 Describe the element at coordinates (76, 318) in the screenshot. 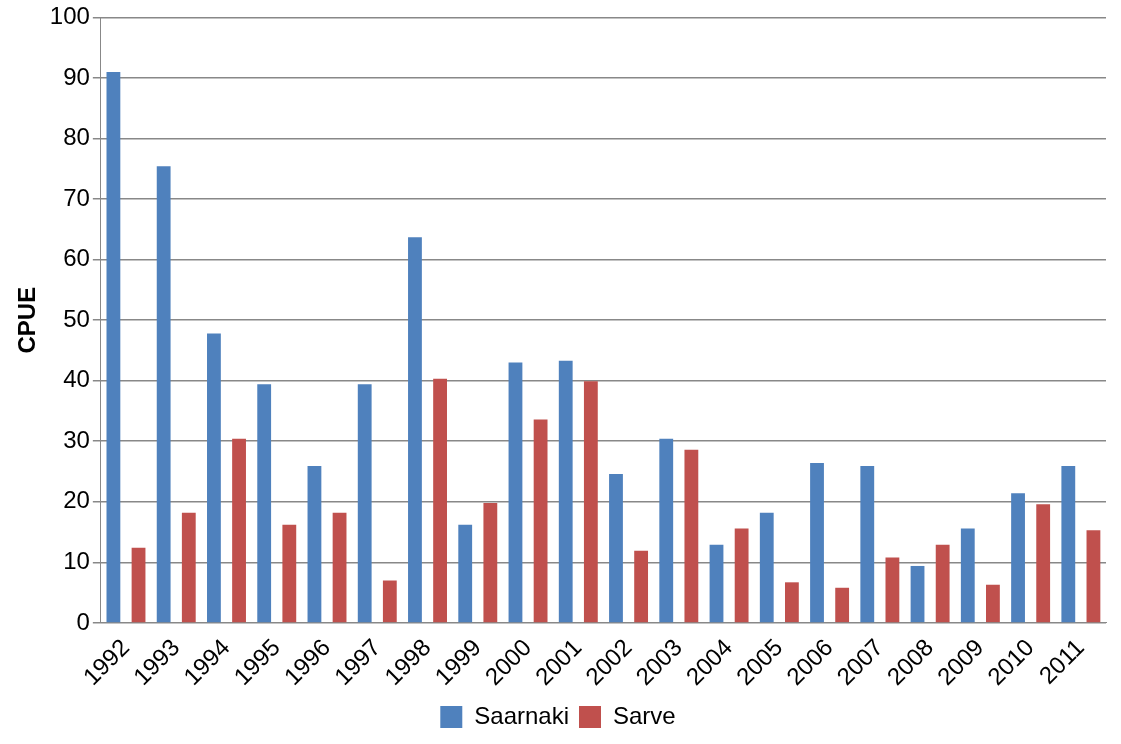

I see `y-tick-label: 50` at that location.